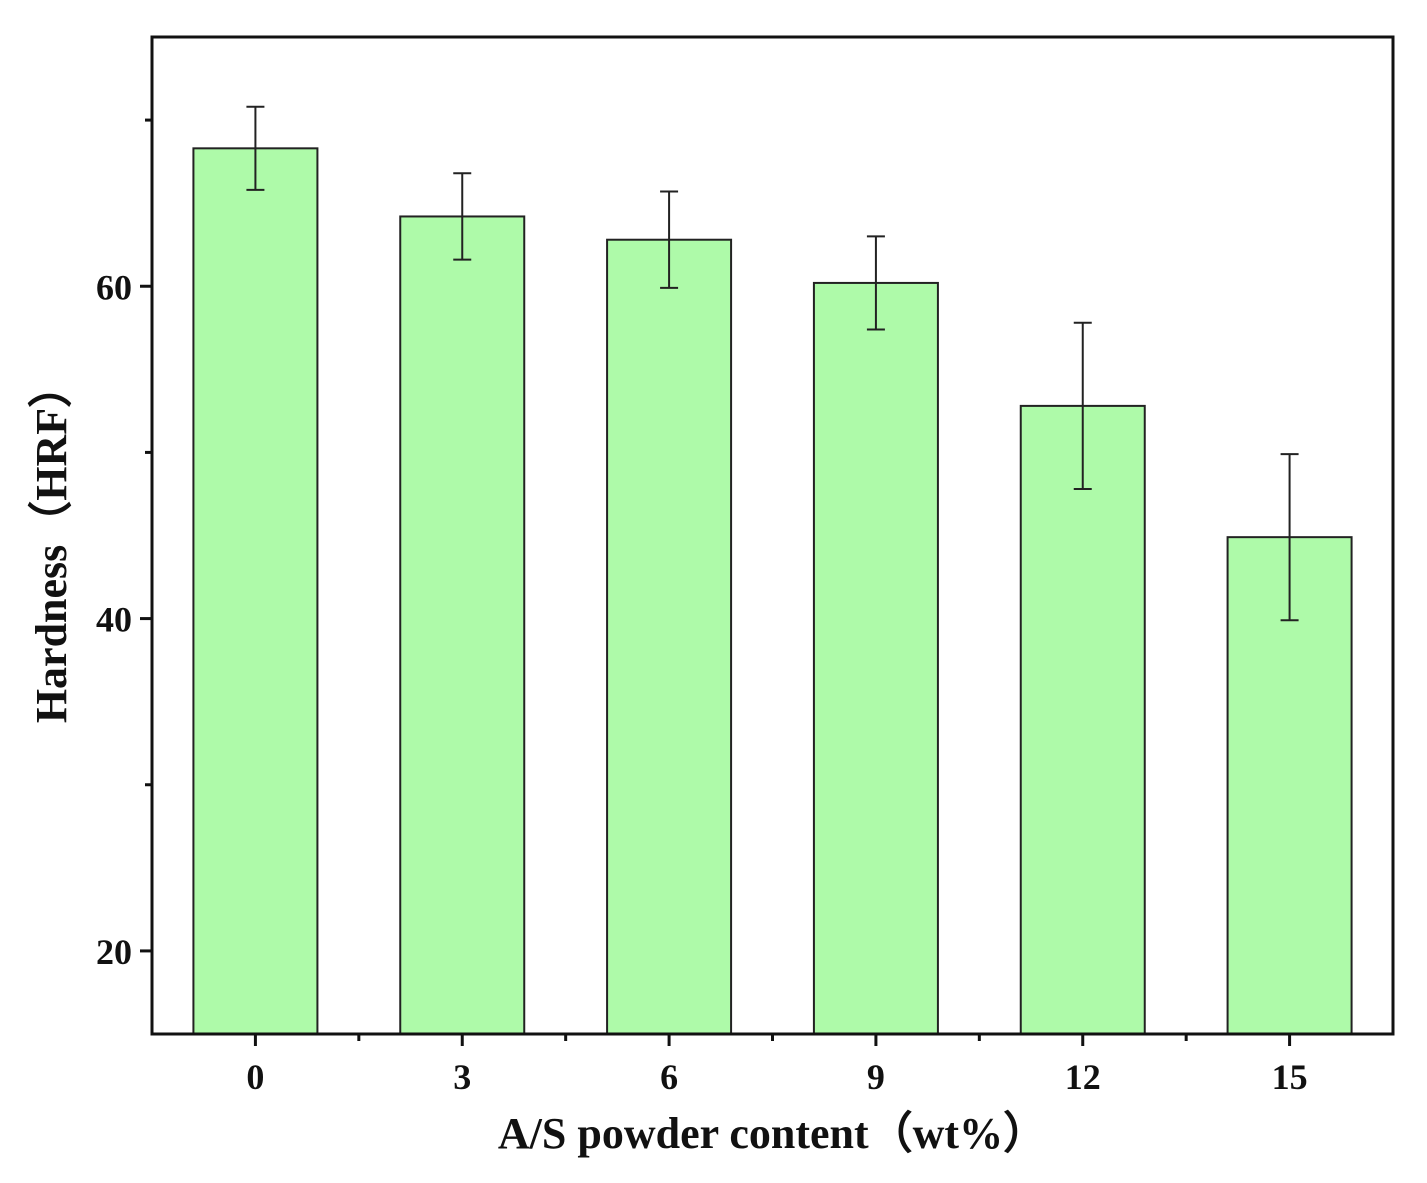 The height and width of the screenshot is (1183, 1427). Describe the element at coordinates (114, 952) in the screenshot. I see `y-tick-label-20: 20` at that location.